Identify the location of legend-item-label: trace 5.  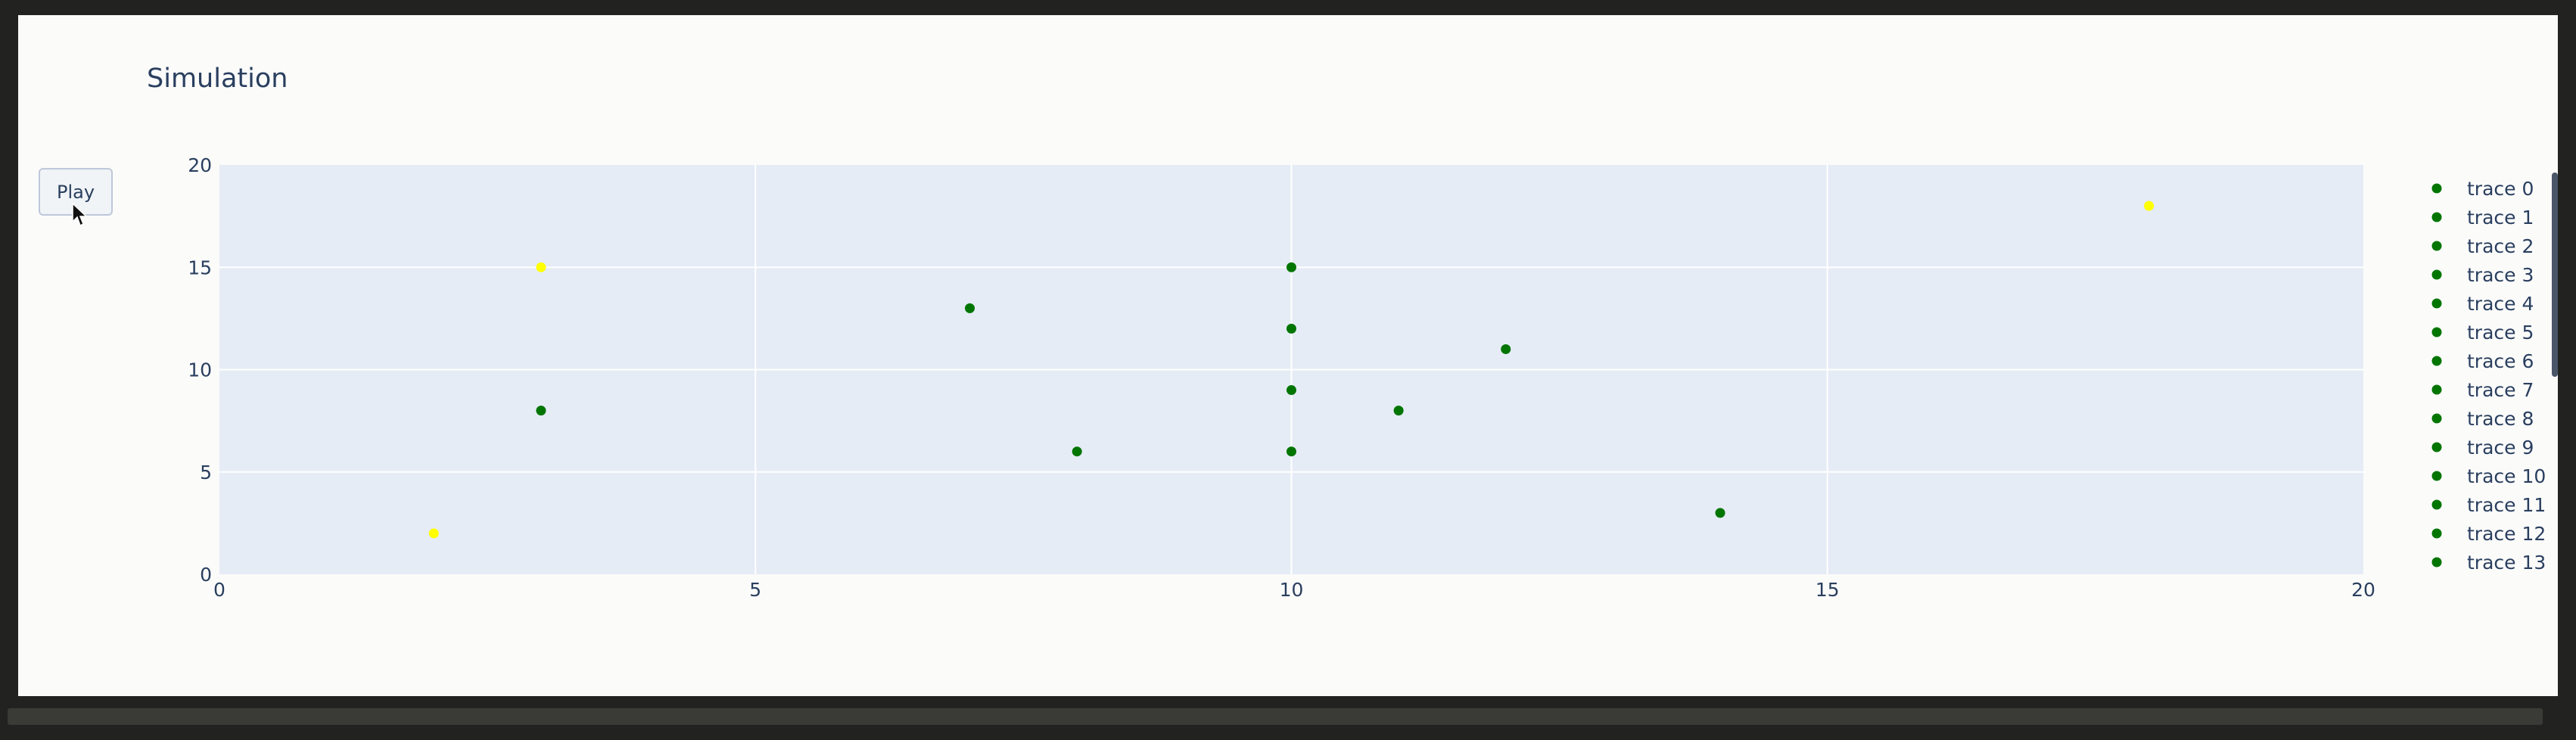
(2500, 333).